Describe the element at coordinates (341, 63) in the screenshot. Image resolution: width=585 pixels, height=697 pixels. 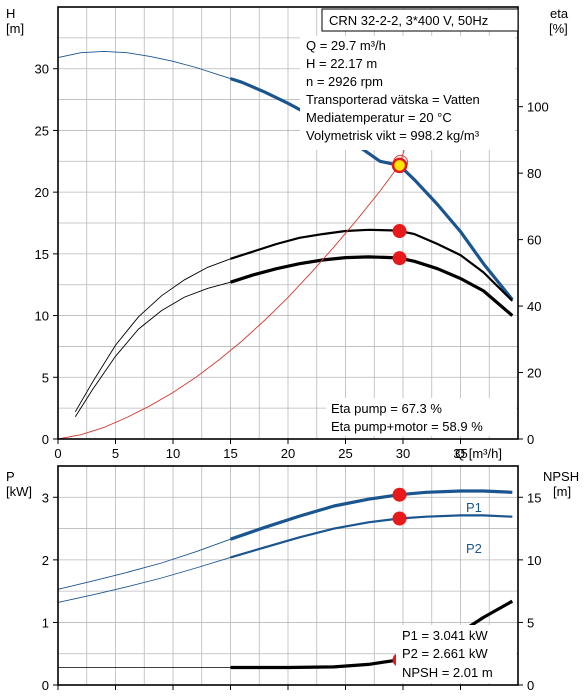
I see `info-h: H = 22.17 m` at that location.